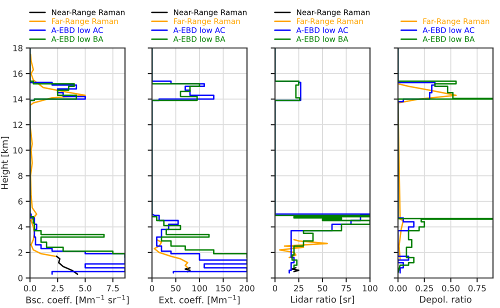 Image resolution: width=500 pixels, height=308 pixels. What do you see at coordinates (199, 299) in the screenshot?
I see `x-axis-title: Ext. coeff. [Mm$^{−1}$]` at bounding box center [199, 299].